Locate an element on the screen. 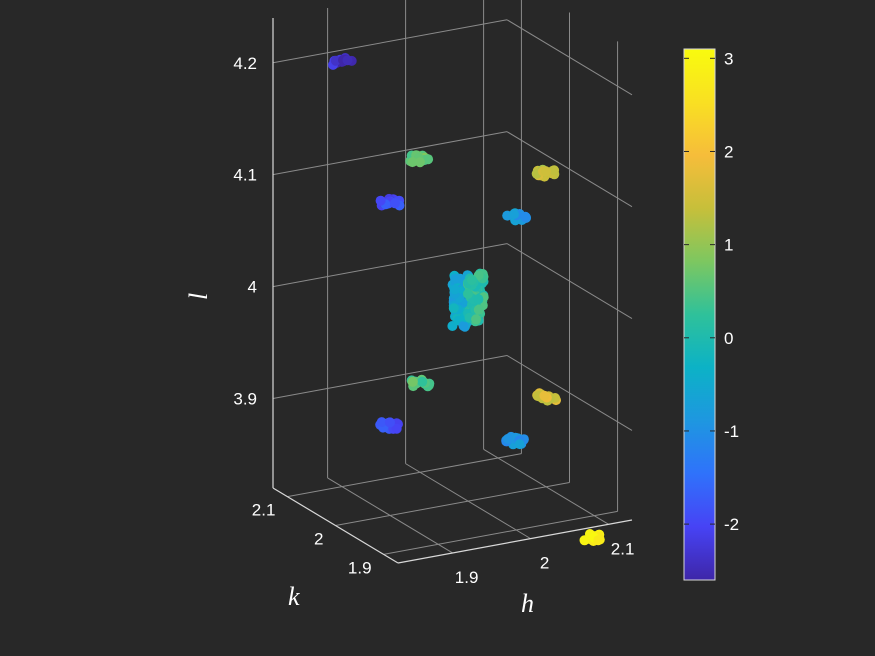 The width and height of the screenshot is (875, 656). colorbar: 3 2 1 0 -1 -2 is located at coordinates (711, 314).